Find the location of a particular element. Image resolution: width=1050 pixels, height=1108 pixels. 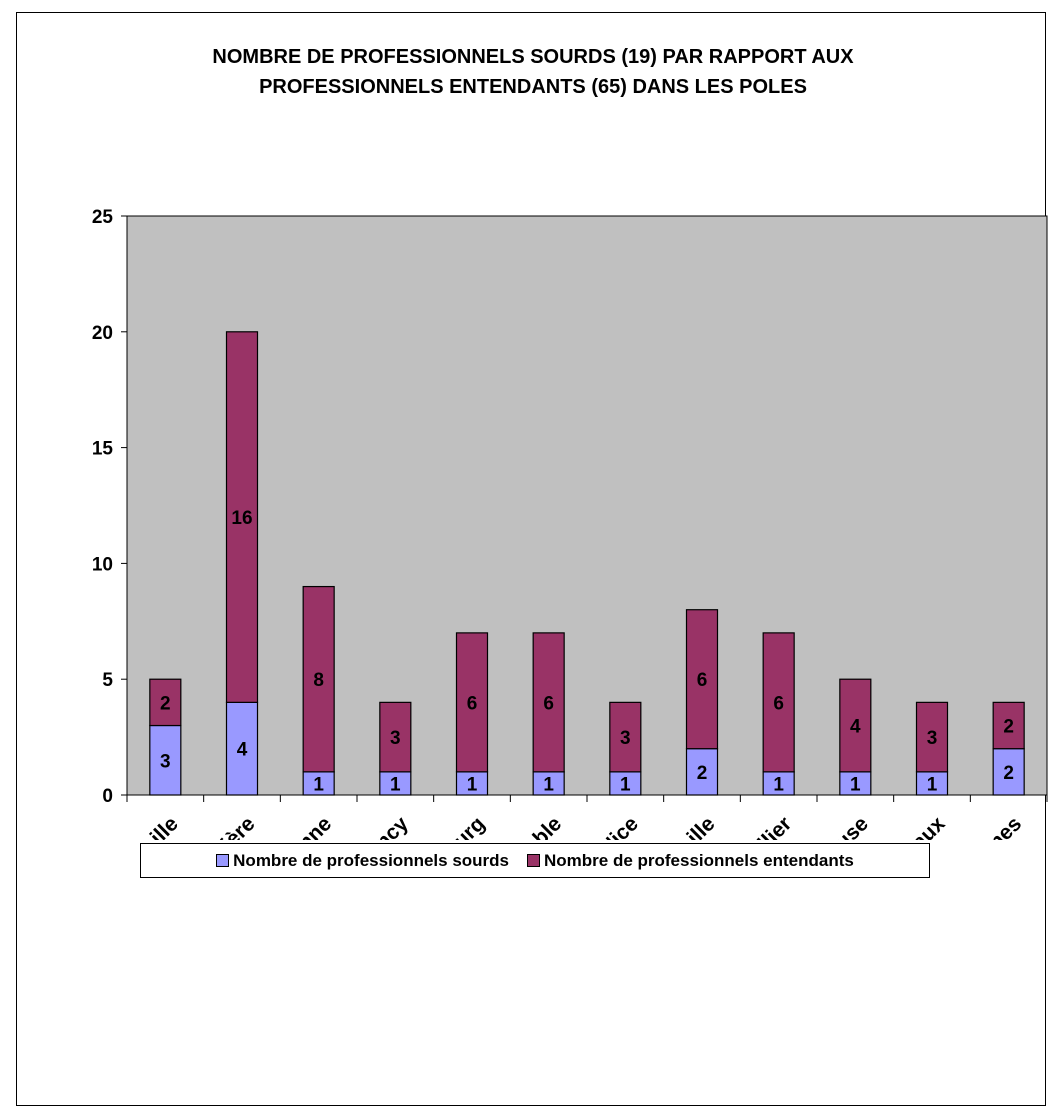

y-tick-label: 0 is located at coordinates (107, 796).